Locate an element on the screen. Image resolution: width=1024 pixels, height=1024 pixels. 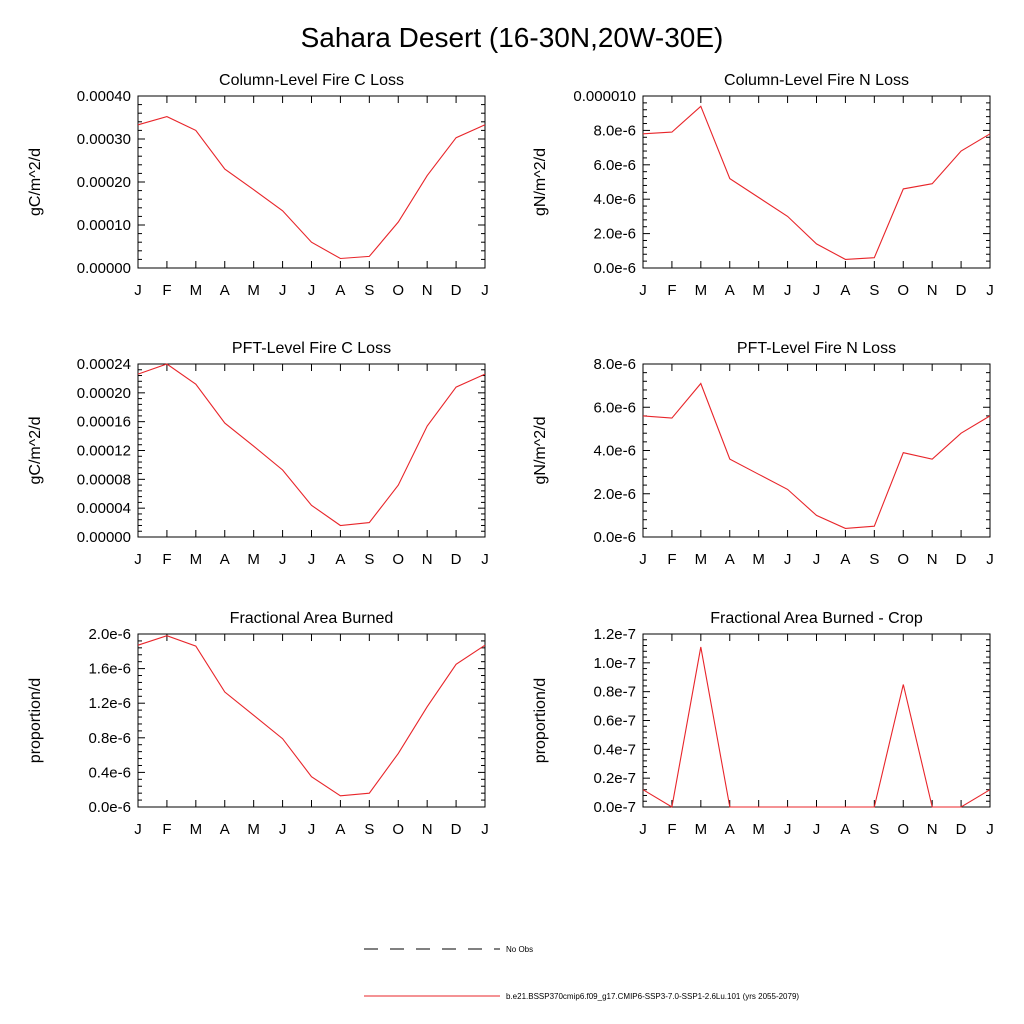
y-tick-label: 0.0e-7 is located at coordinates (614, 807).